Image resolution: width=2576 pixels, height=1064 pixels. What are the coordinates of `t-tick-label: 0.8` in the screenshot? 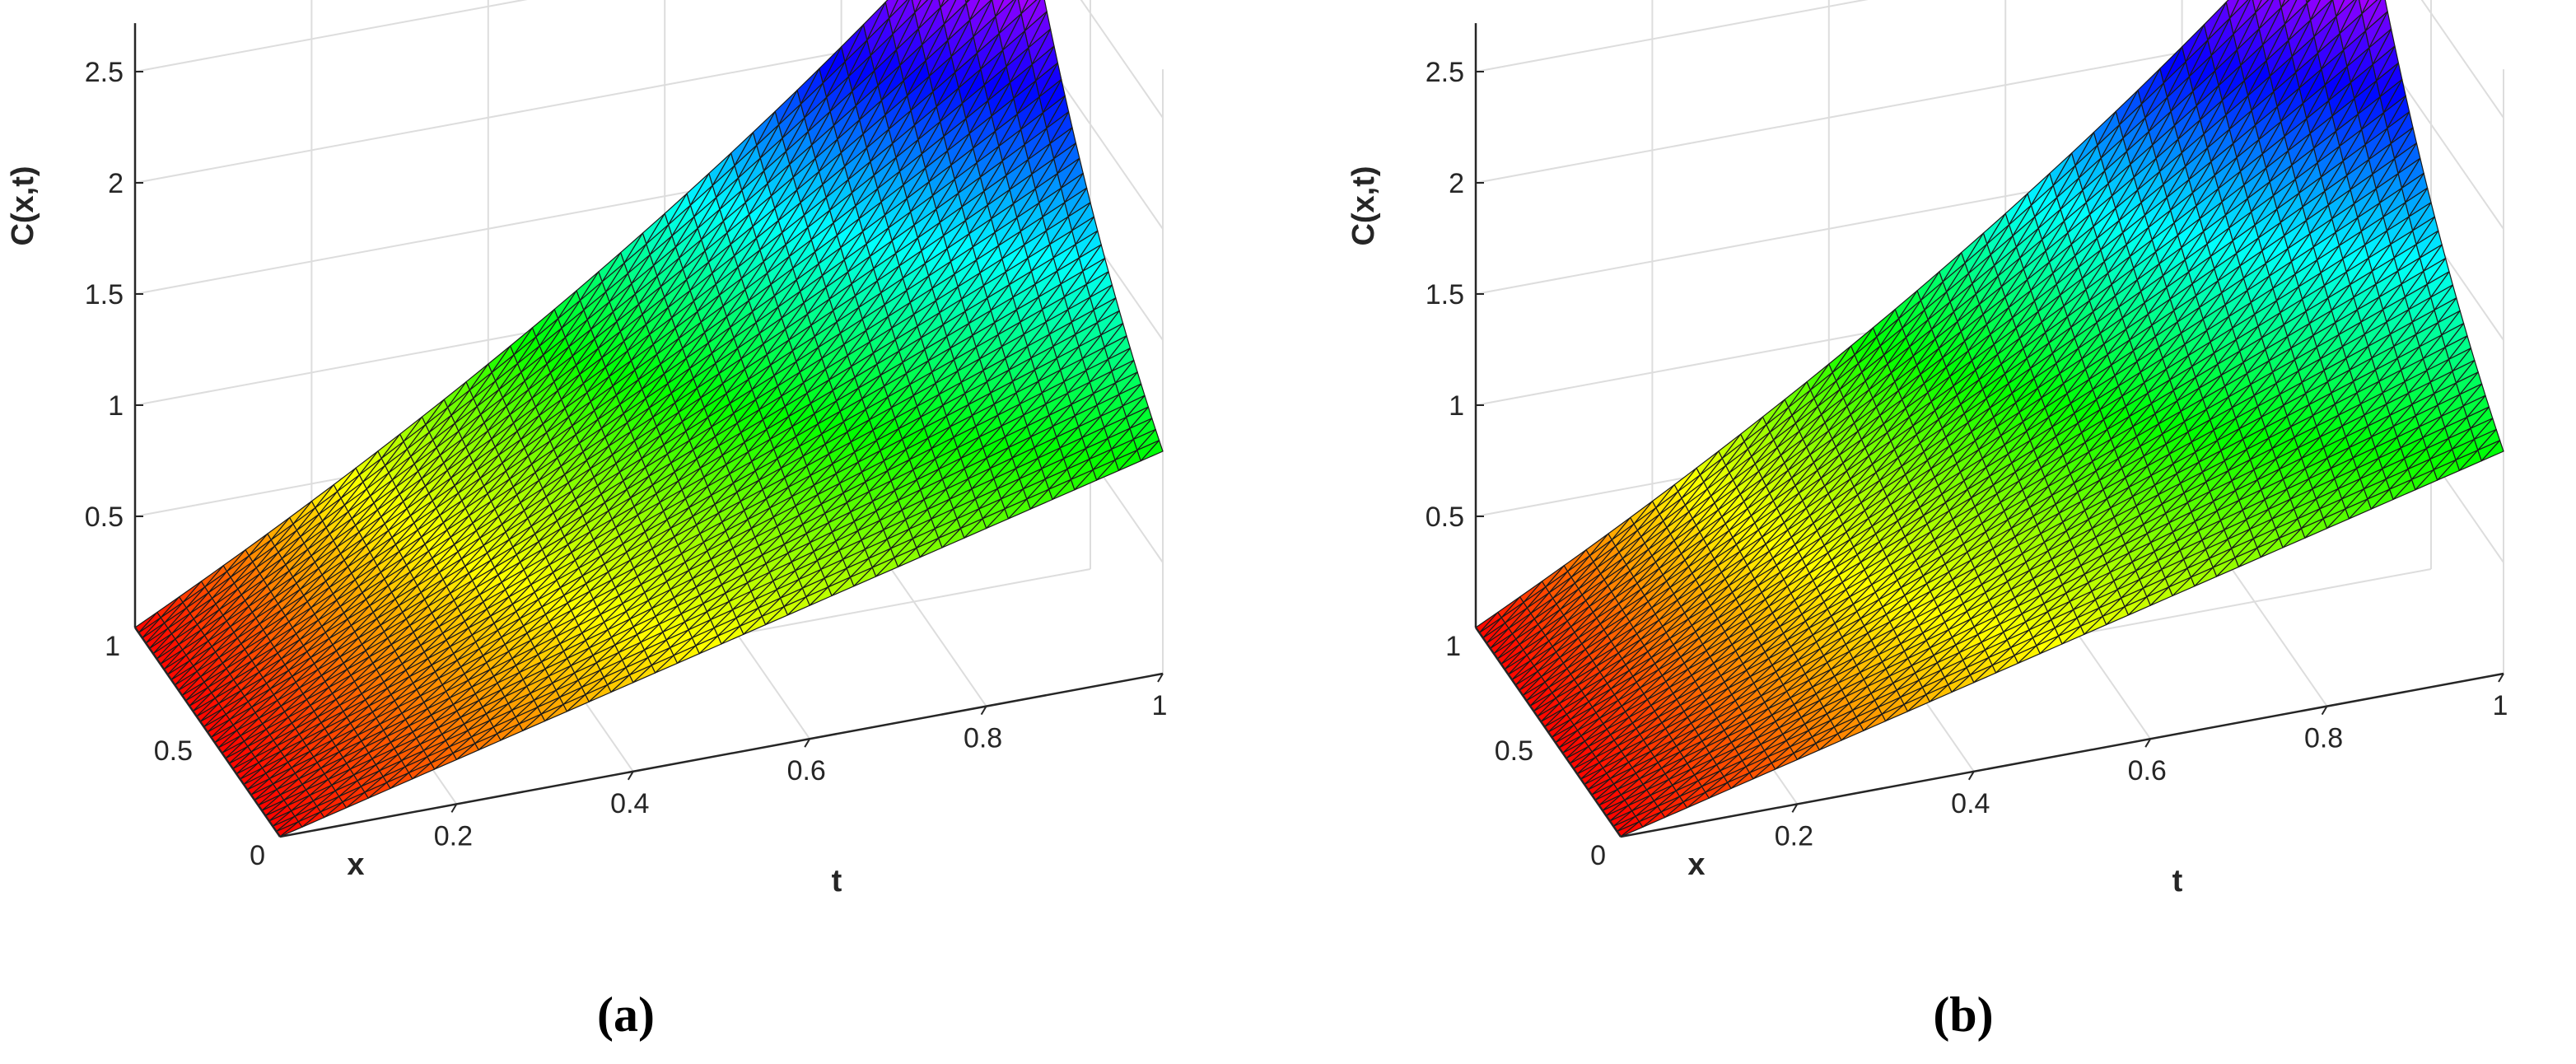 It's located at (983, 738).